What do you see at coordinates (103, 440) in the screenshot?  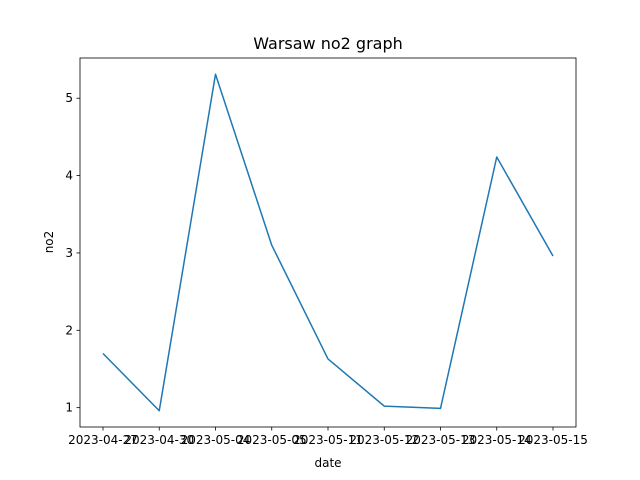 I see `x-tick-label: 2023-04-27` at bounding box center [103, 440].